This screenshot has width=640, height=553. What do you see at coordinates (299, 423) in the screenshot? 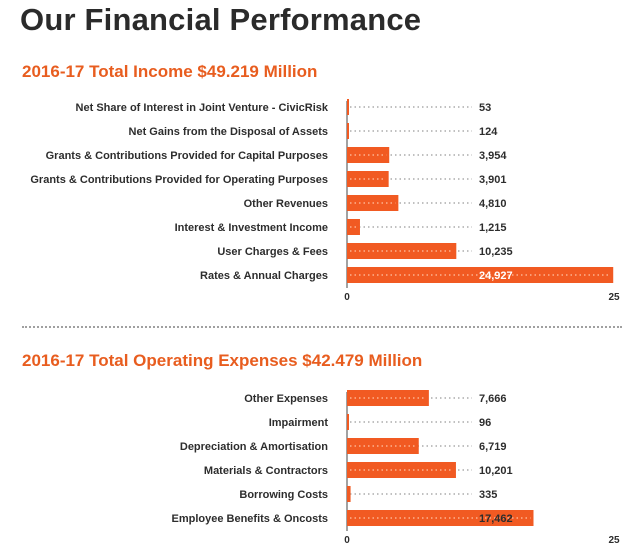
I see `expenses-category-label: Impairment` at bounding box center [299, 423].